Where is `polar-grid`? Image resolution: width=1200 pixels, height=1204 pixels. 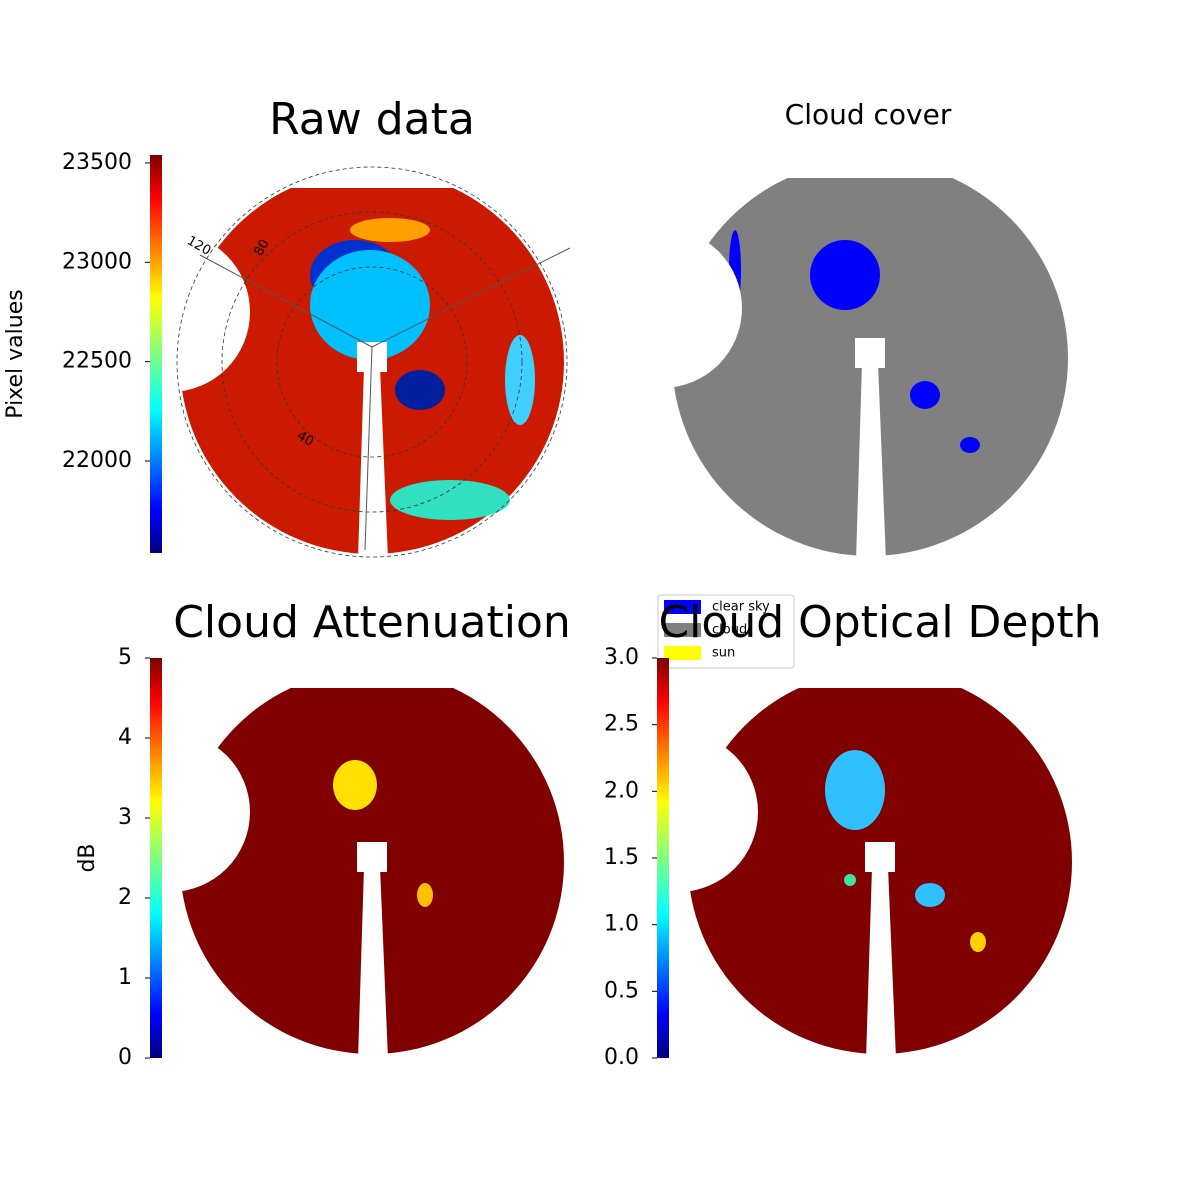 polar-grid is located at coordinates (372, 362).